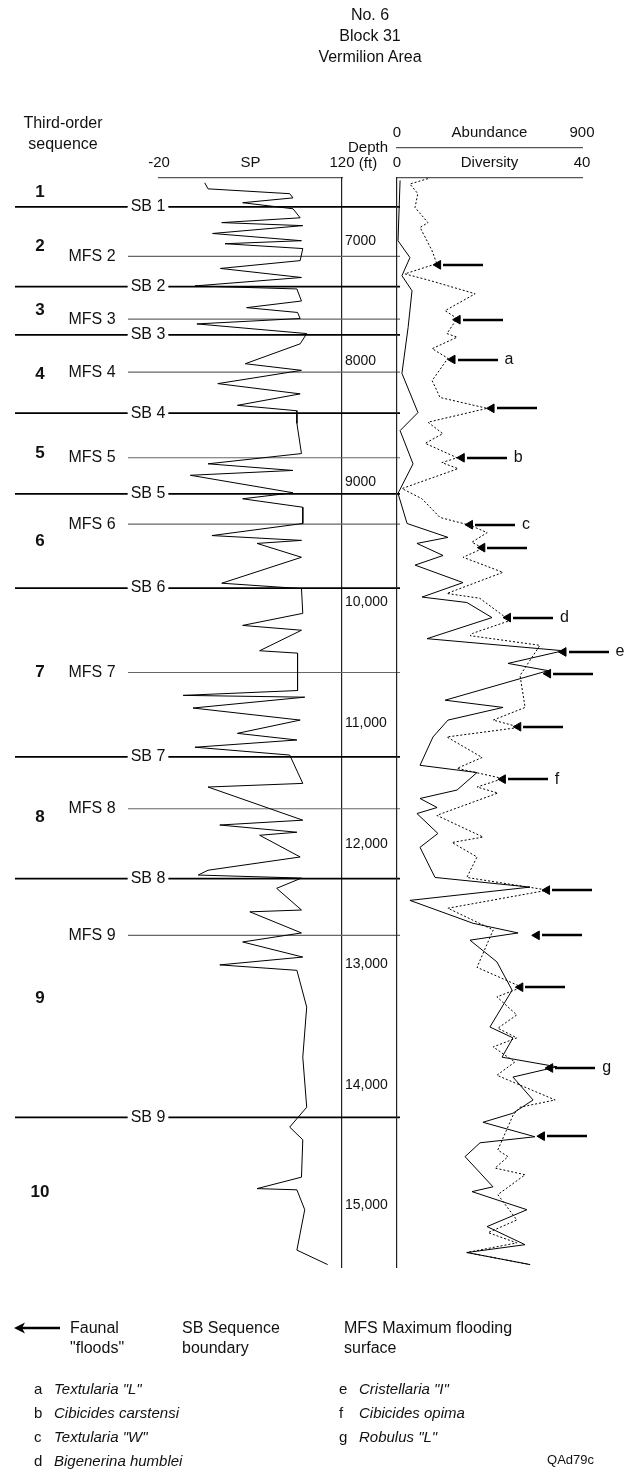 The image size is (624, 1479). Describe the element at coordinates (40, 192) in the screenshot. I see `text: 1` at that location.